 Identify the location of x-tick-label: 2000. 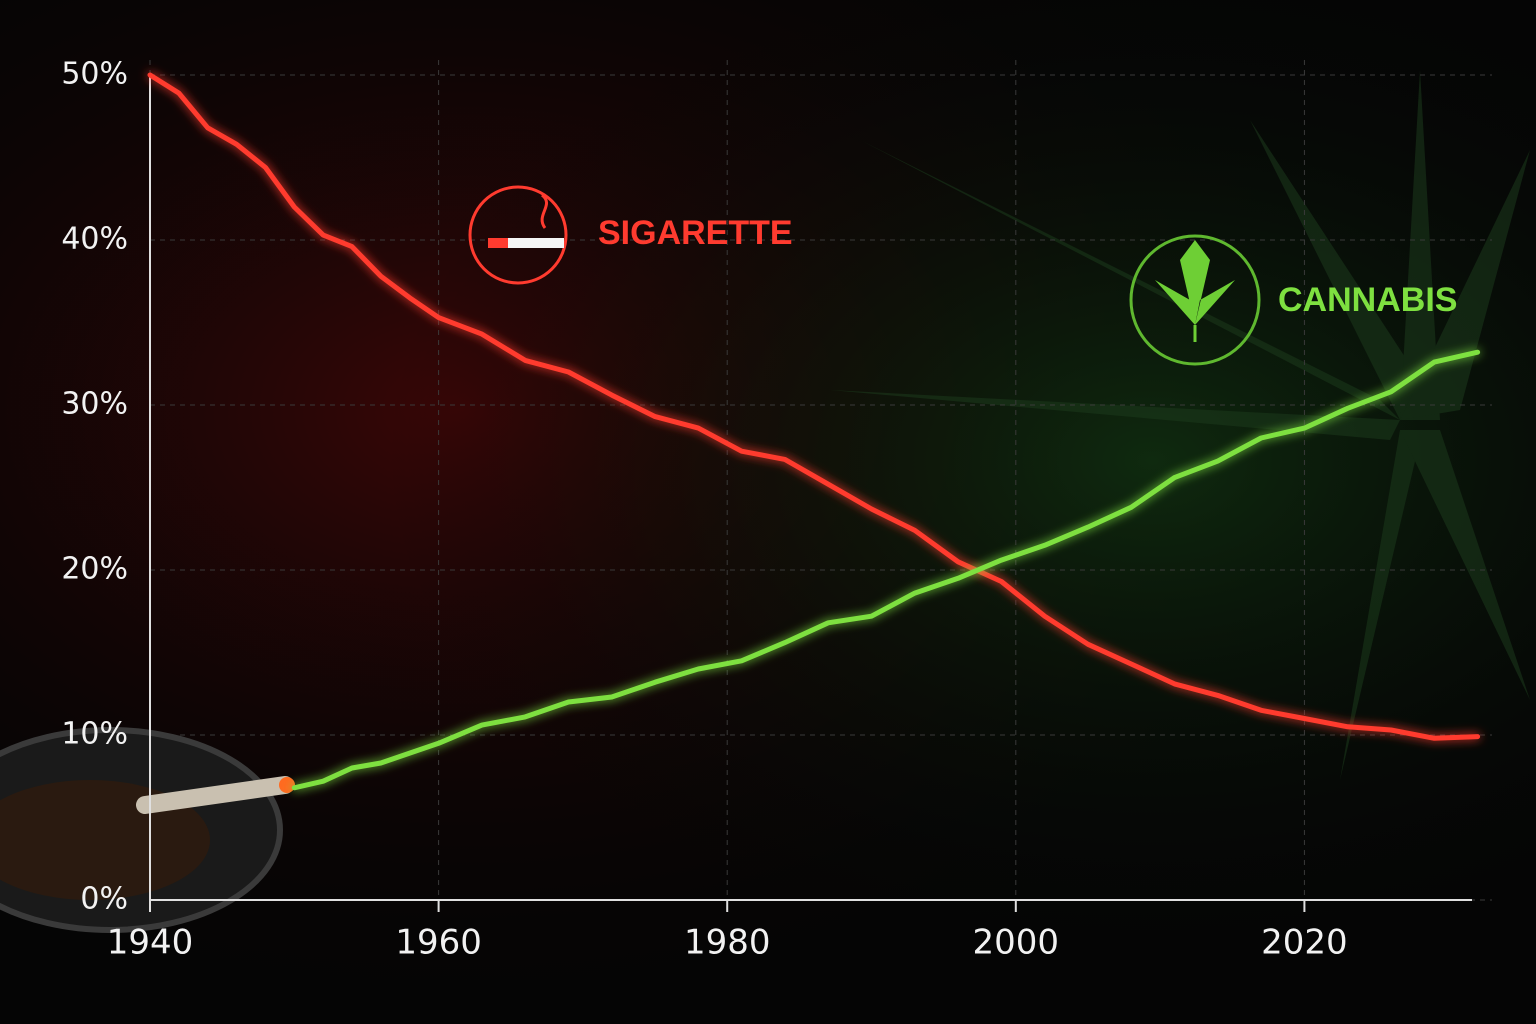
(1016, 943).